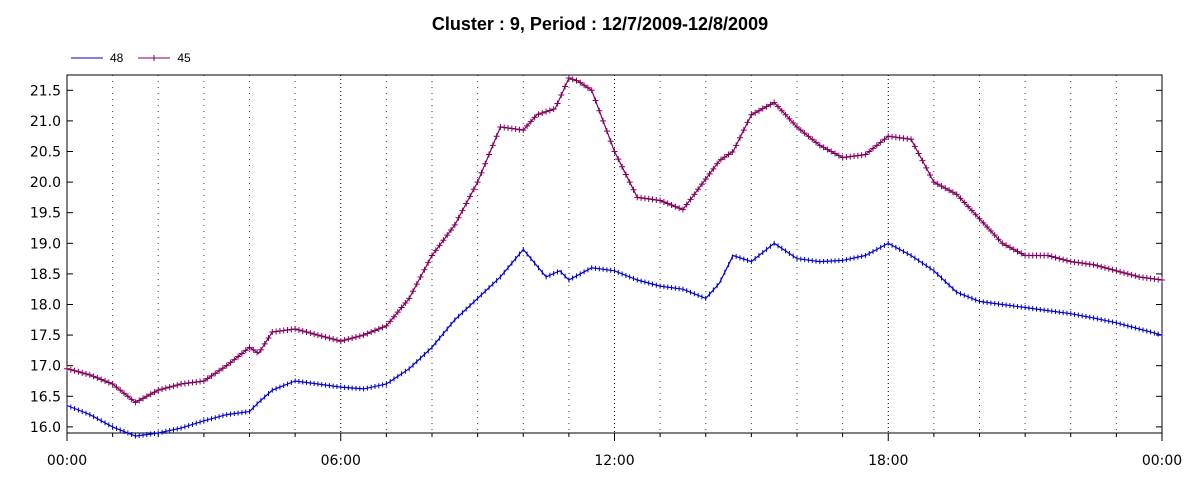 Image resolution: width=1200 pixels, height=480 pixels. Describe the element at coordinates (614, 461) in the screenshot. I see `x-tick-label: 12:00` at that location.